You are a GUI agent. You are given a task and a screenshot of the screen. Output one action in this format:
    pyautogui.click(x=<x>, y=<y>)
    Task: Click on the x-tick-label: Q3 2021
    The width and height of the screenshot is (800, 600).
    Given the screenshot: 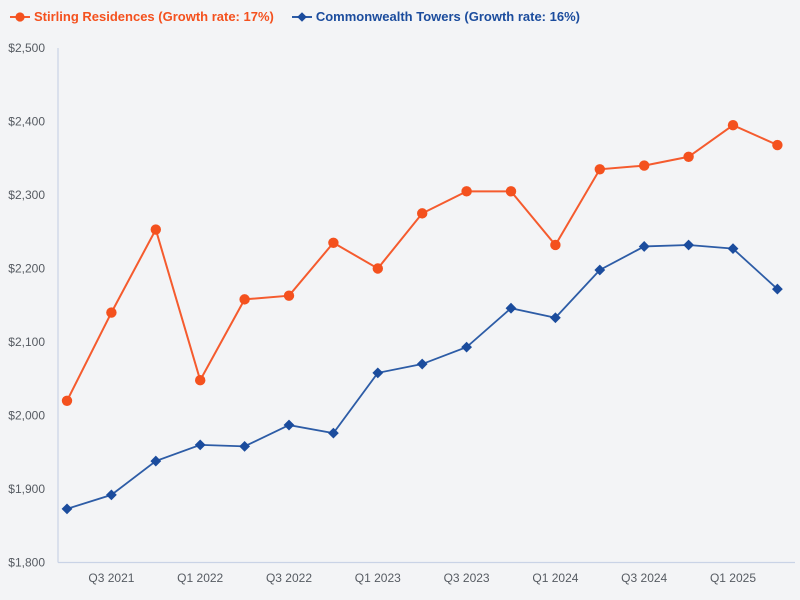 What is the action you would take?
    pyautogui.click(x=111, y=578)
    